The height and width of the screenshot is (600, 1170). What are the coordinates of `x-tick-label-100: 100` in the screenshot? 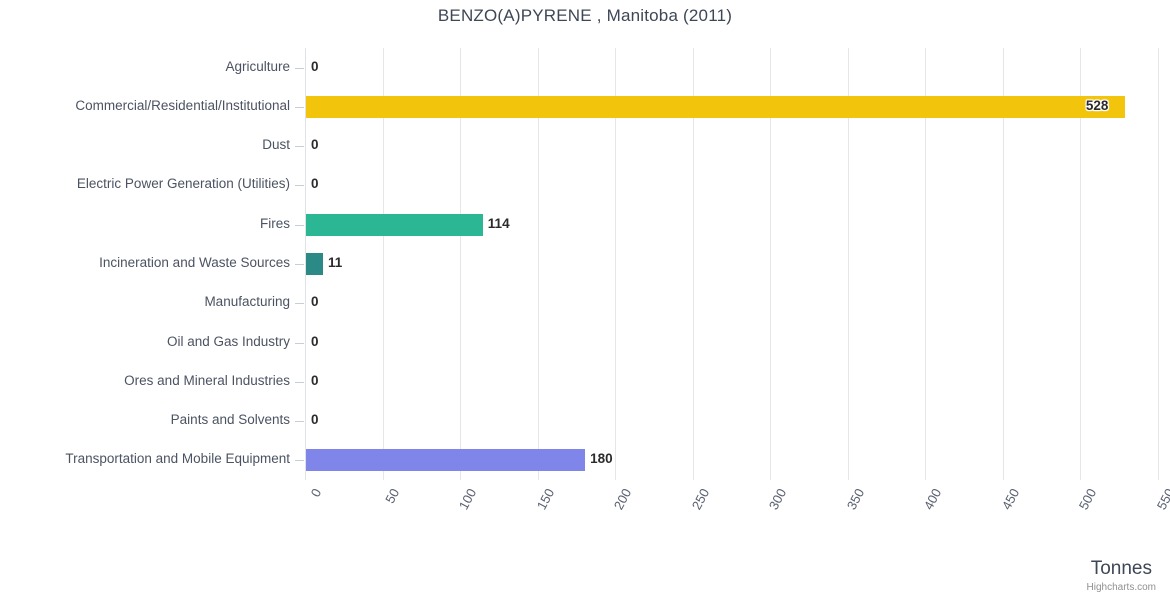 It's located at (467, 499).